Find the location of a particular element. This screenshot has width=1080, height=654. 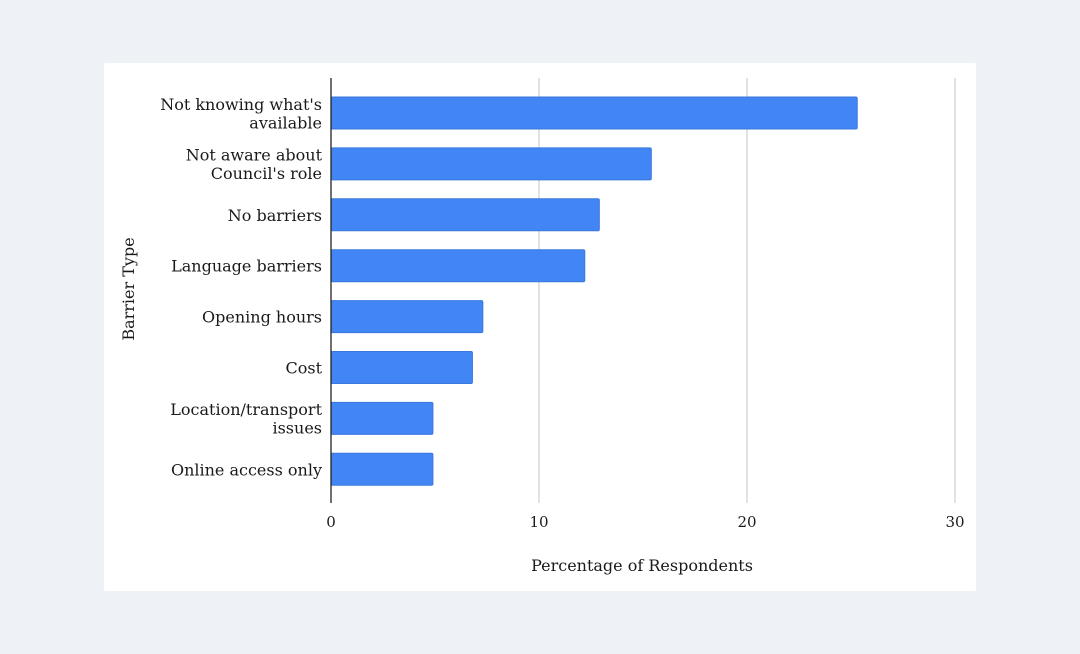

x-tick-label: 0 is located at coordinates (331, 522).